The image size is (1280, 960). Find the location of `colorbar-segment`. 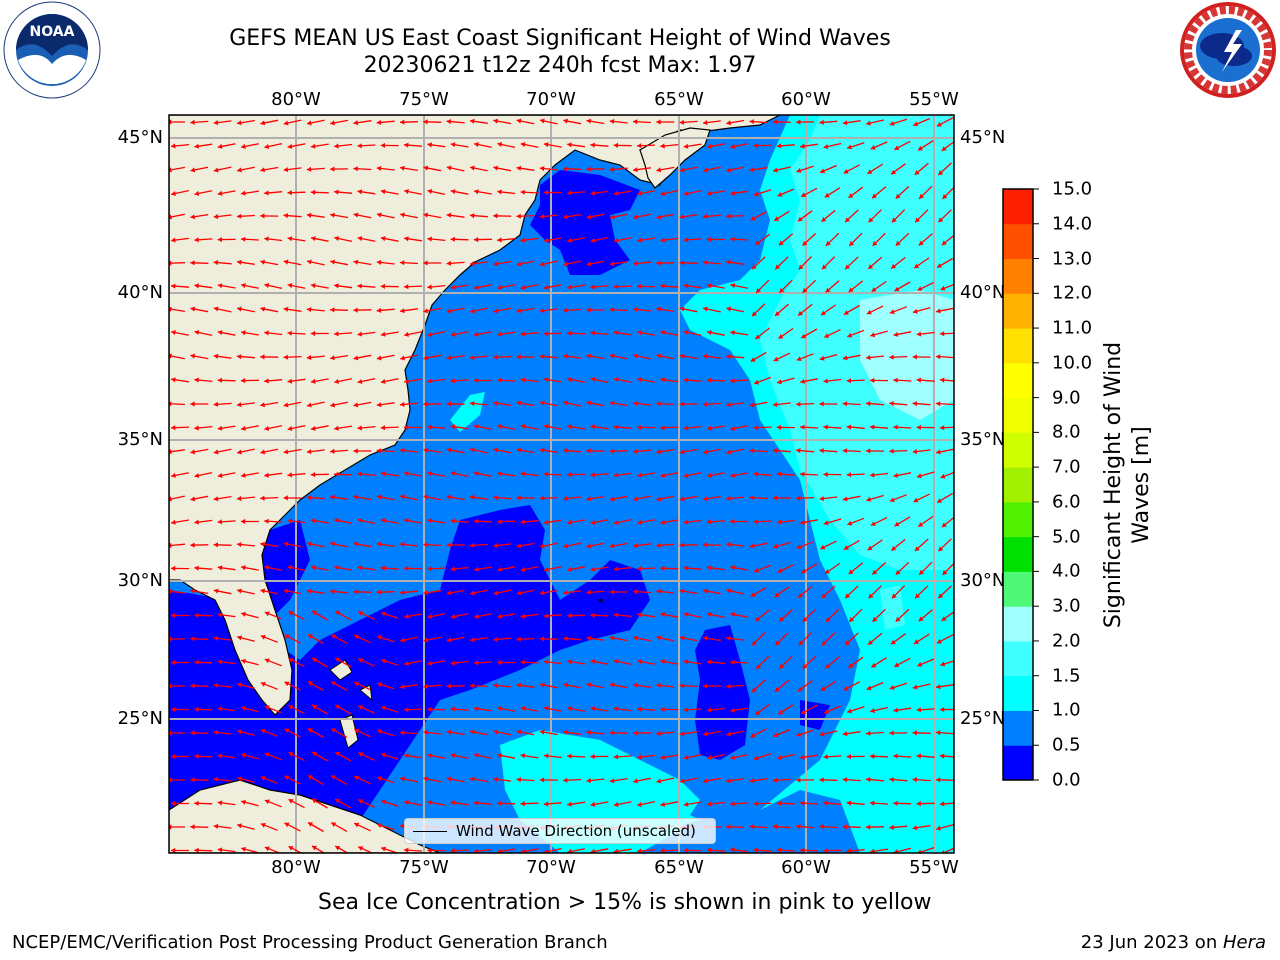

colorbar-segment is located at coordinates (1018, 241).